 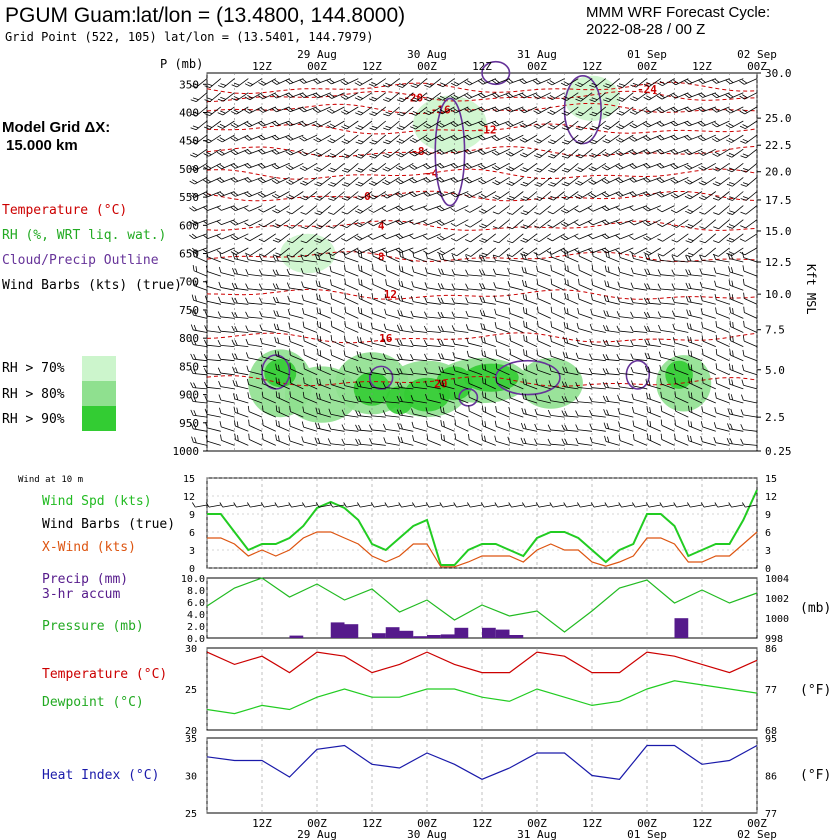 I want to click on surface-wind-barb-flag, so click(x=372, y=505).